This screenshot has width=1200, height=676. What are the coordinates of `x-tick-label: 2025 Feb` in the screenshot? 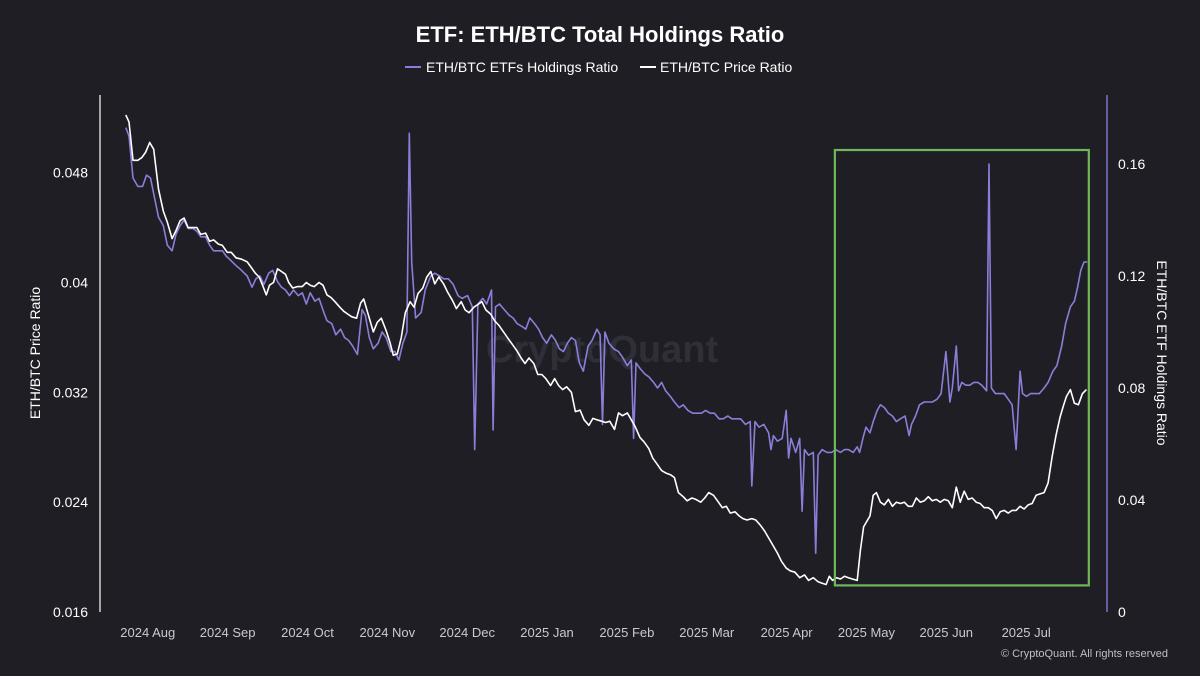 It's located at (626, 632).